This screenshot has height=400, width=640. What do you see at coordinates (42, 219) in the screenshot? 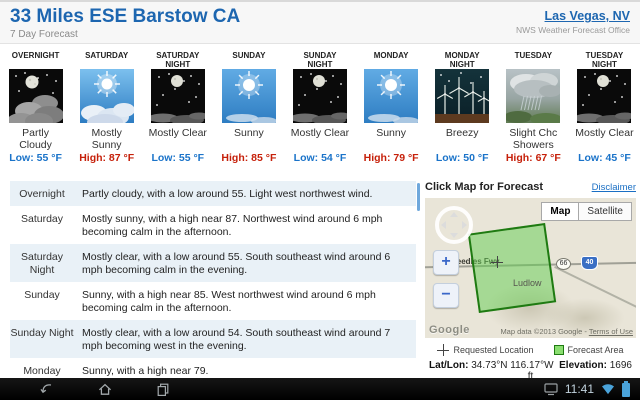
I see `row-period-label: Saturday` at bounding box center [42, 219].